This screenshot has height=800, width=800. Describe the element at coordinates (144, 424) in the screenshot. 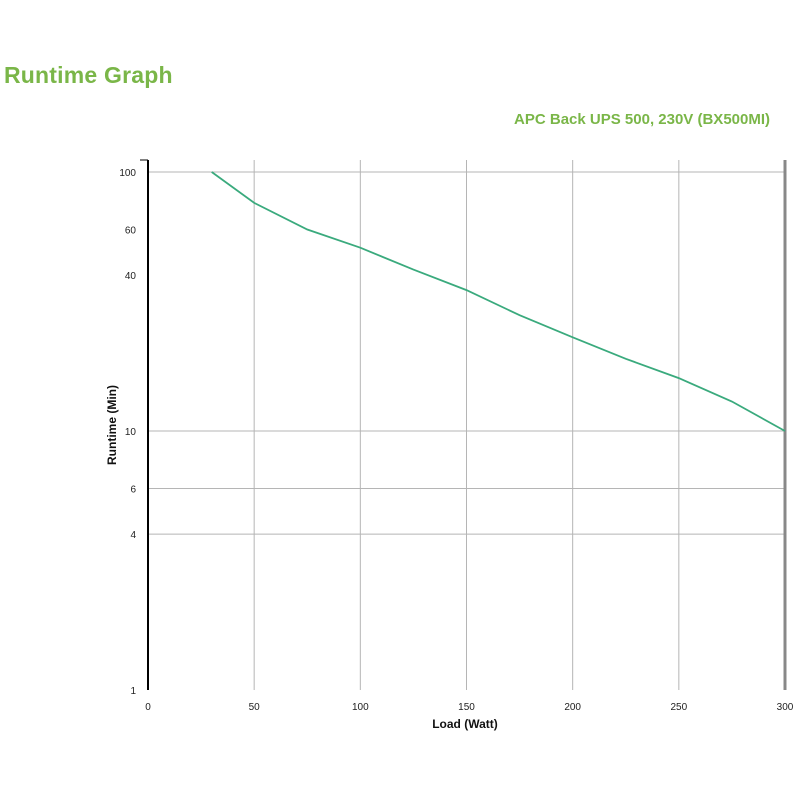

I see `axes-layer` at that location.